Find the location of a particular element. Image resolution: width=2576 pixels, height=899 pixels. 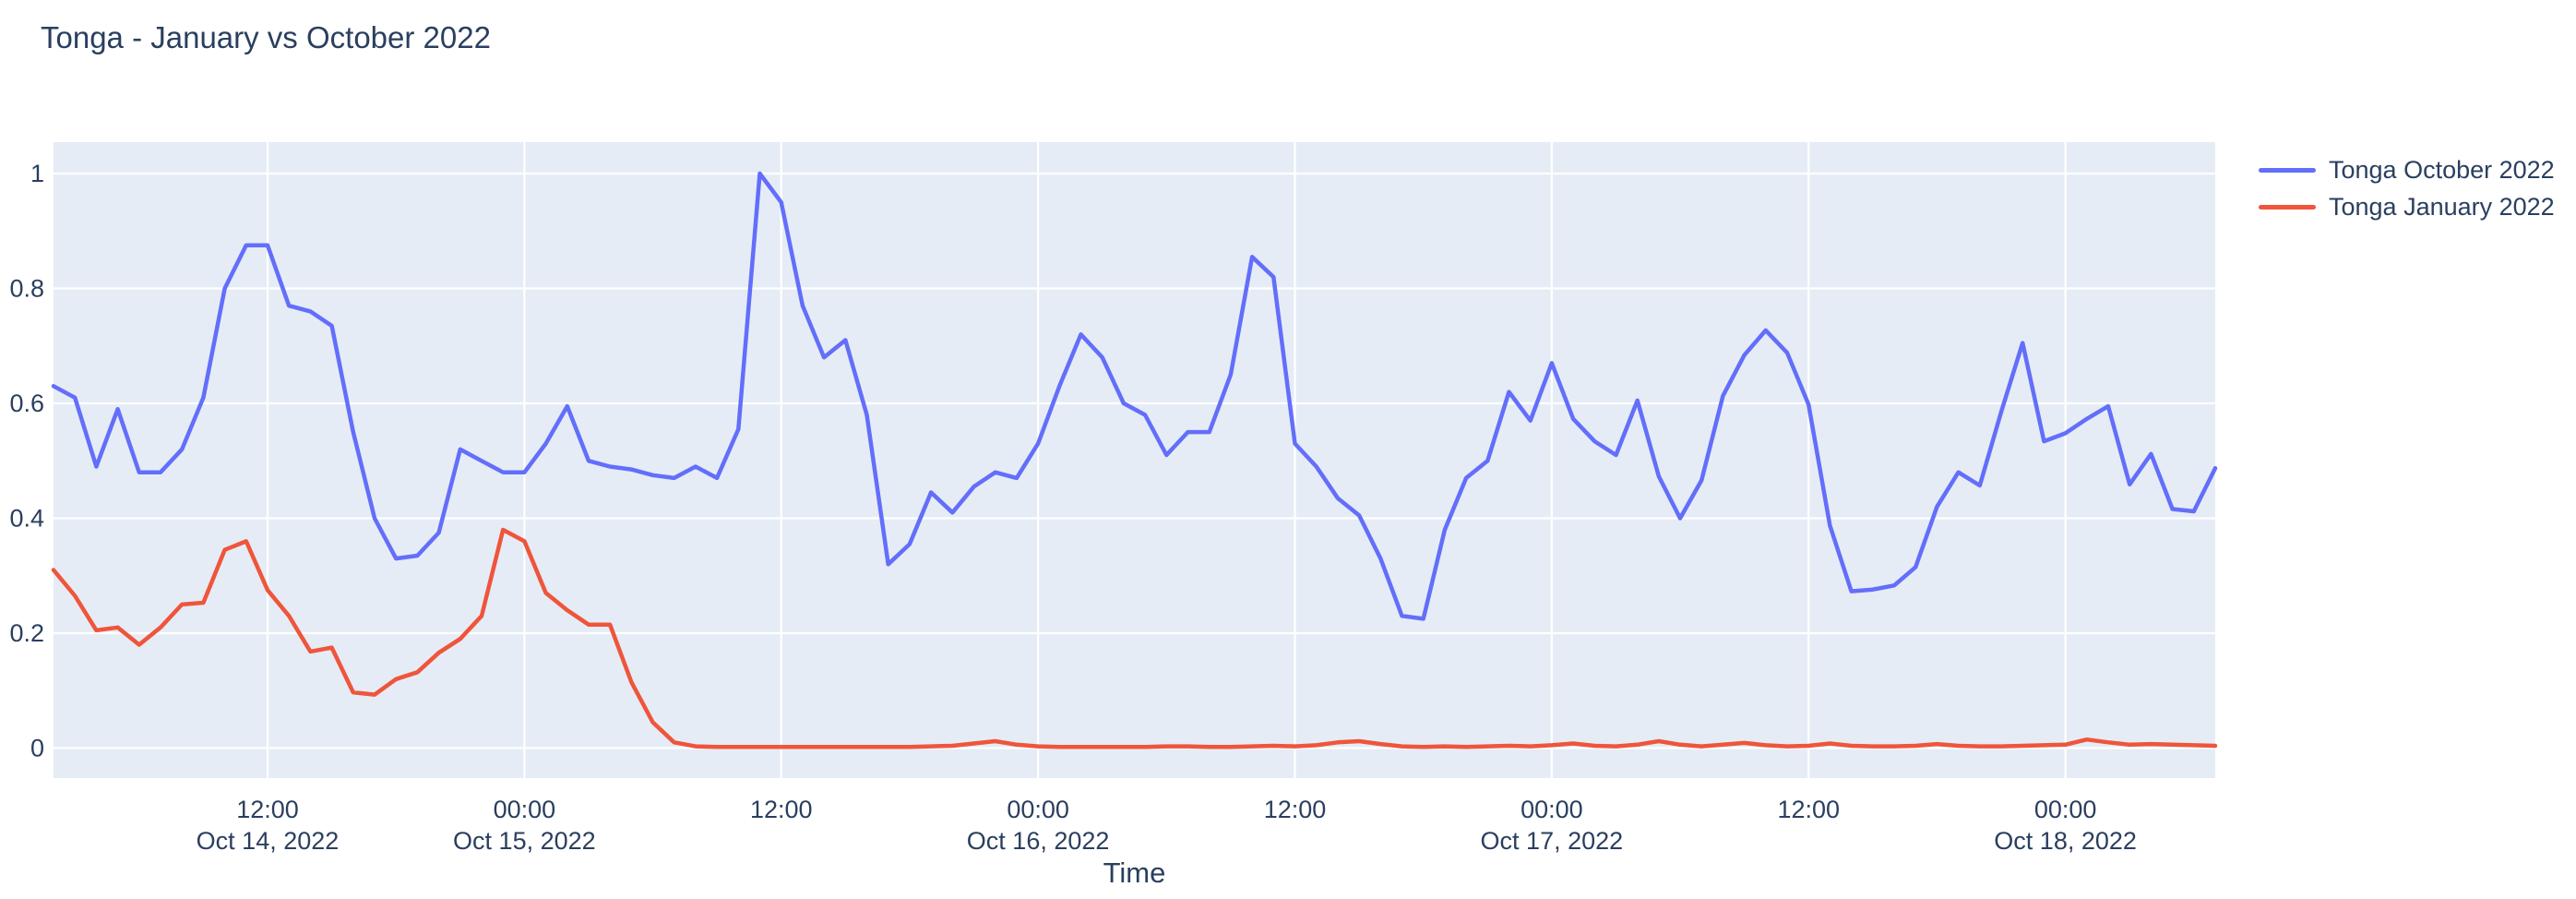

y-tick-label: 0.6 is located at coordinates (26, 403).